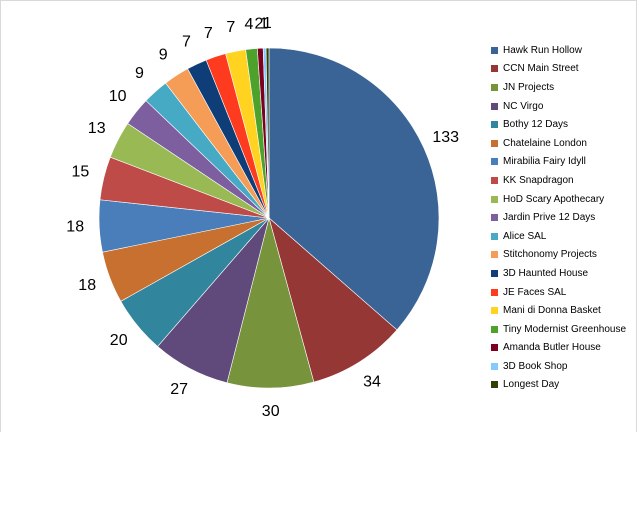  I want to click on legend-item: Longest Day, so click(563, 385).